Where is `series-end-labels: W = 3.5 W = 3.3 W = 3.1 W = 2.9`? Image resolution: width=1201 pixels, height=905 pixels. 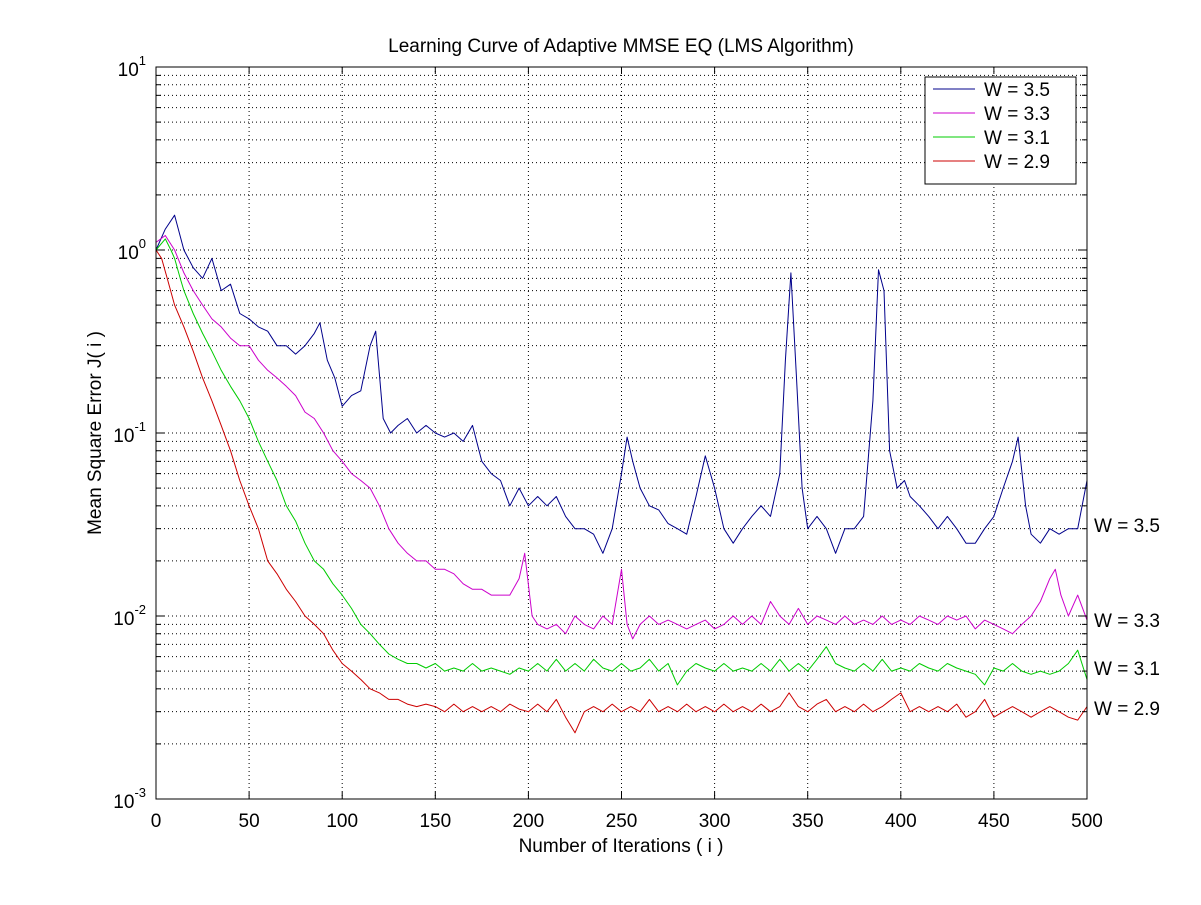
series-end-labels: W = 3.5 W = 3.3 W = 3.1 W = 2.9 is located at coordinates (1127, 618).